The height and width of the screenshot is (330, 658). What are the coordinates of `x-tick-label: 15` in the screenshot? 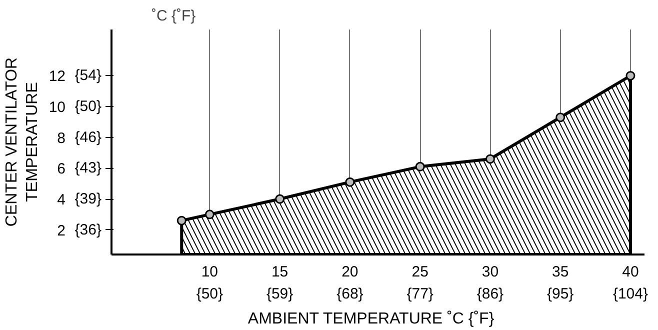 It's located at (279, 272).